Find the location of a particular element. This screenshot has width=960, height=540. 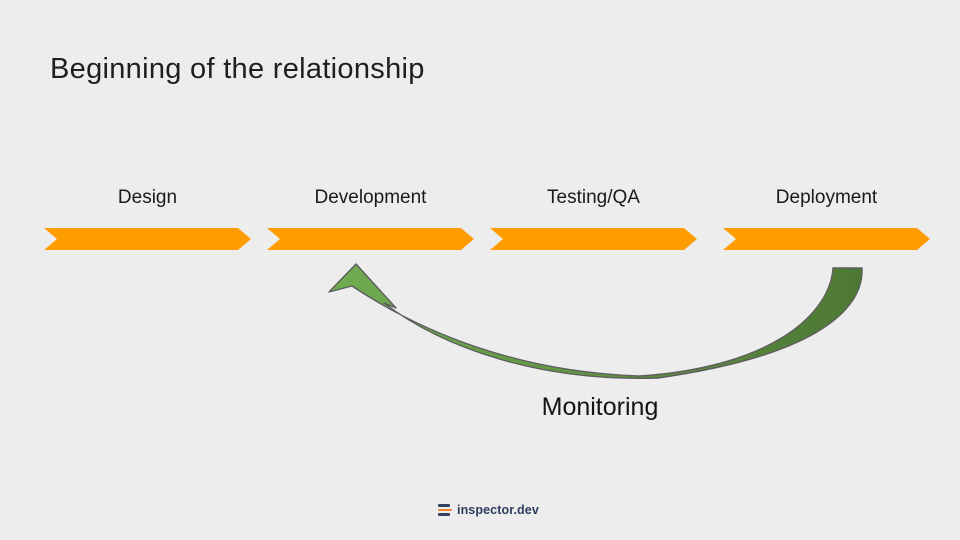

stage-label: Design is located at coordinates (147, 197).